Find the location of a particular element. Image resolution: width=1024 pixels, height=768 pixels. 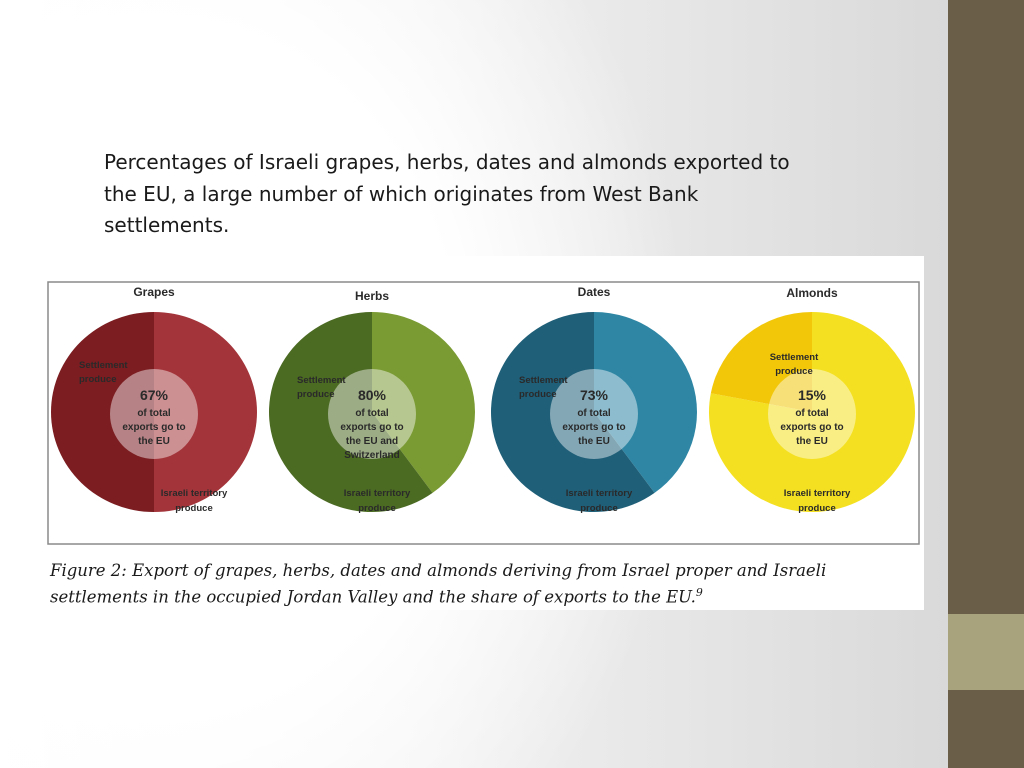

grapes-settlement-slice is located at coordinates (102, 412).